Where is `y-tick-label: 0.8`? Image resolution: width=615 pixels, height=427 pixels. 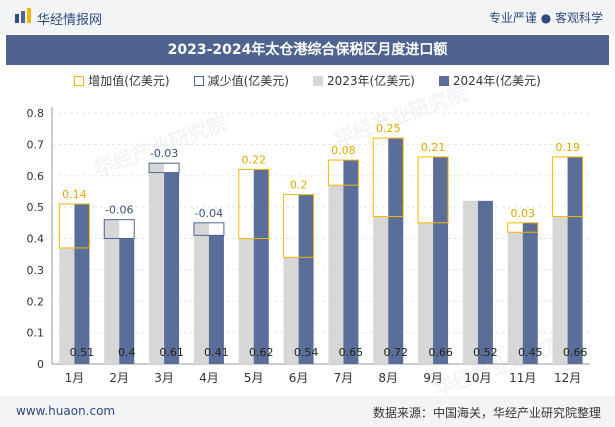 y-tick-label: 0.8 is located at coordinates (36, 113).